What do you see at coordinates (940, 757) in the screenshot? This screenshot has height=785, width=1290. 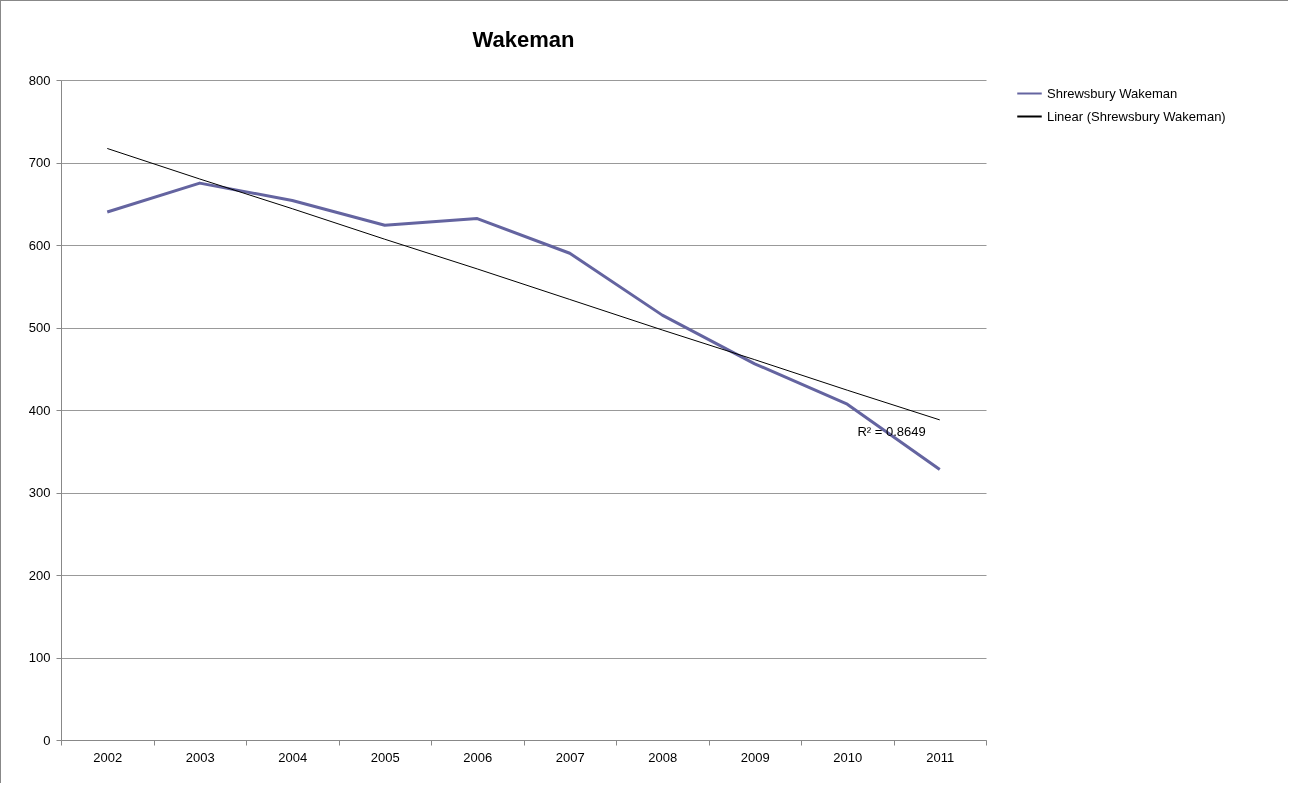 I see `x-tick-label: 2011` at bounding box center [940, 757].